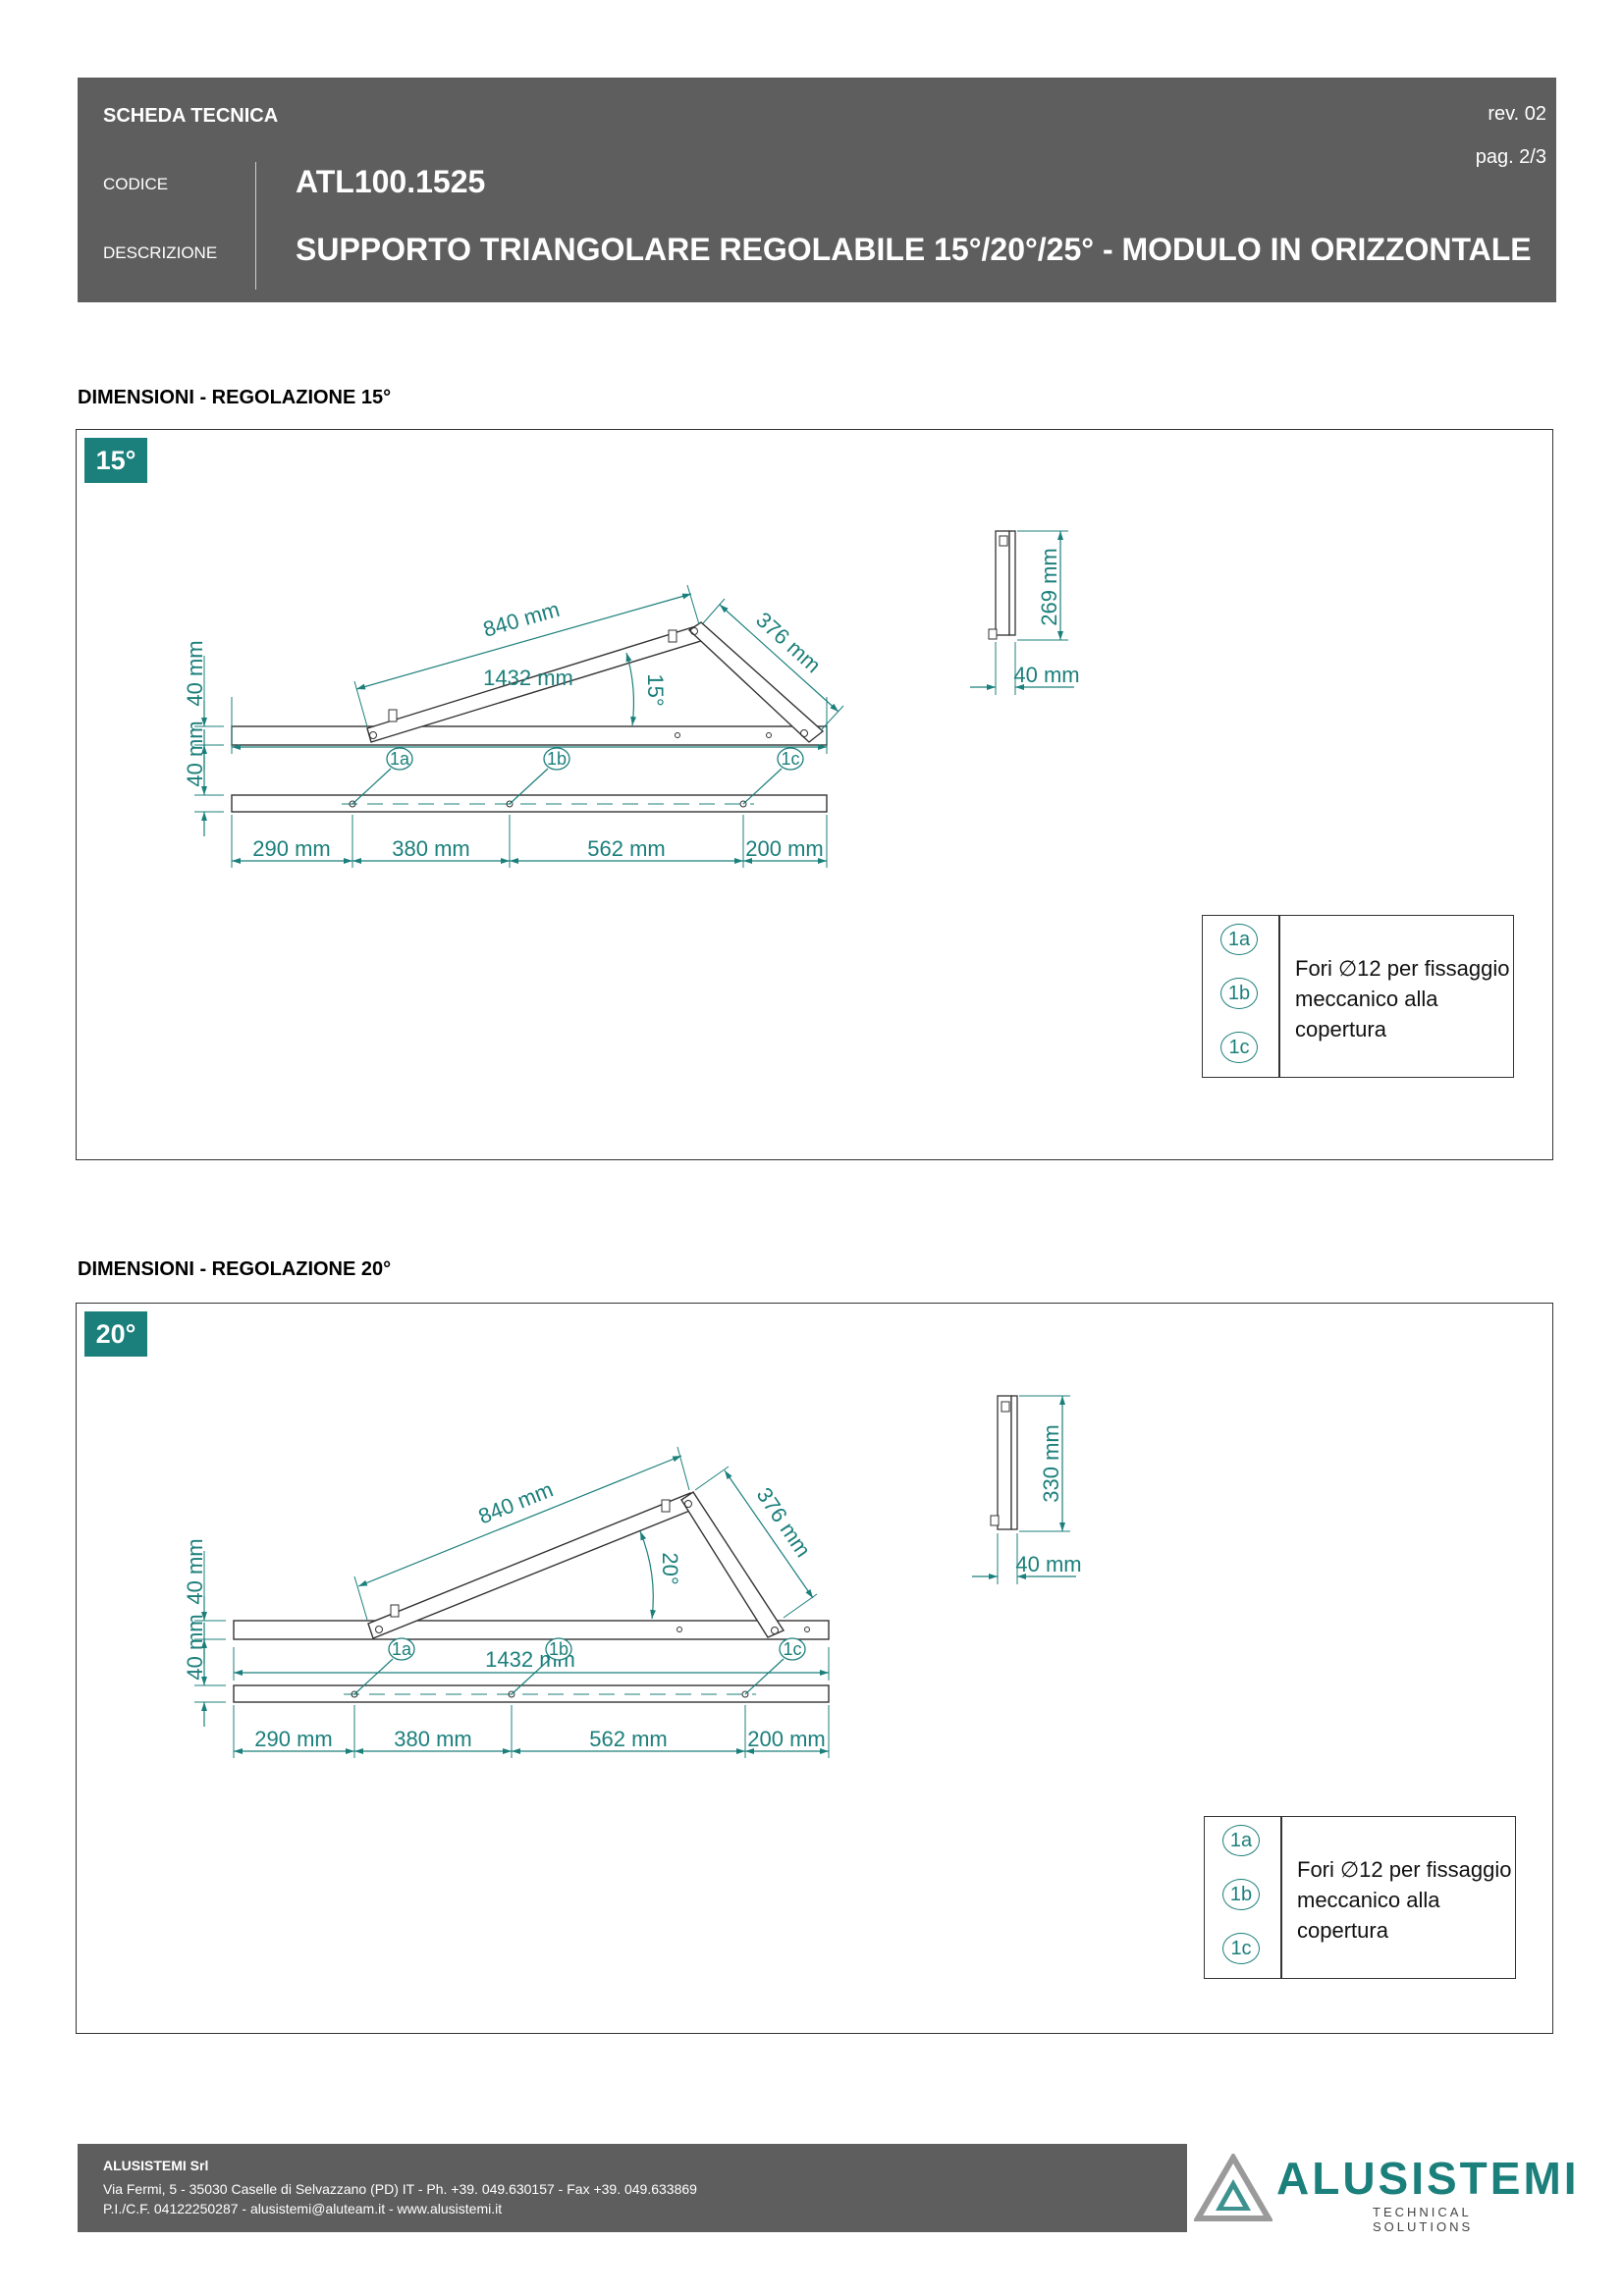  What do you see at coordinates (784, 849) in the screenshot?
I see `spacing-label: 200 mm` at bounding box center [784, 849].